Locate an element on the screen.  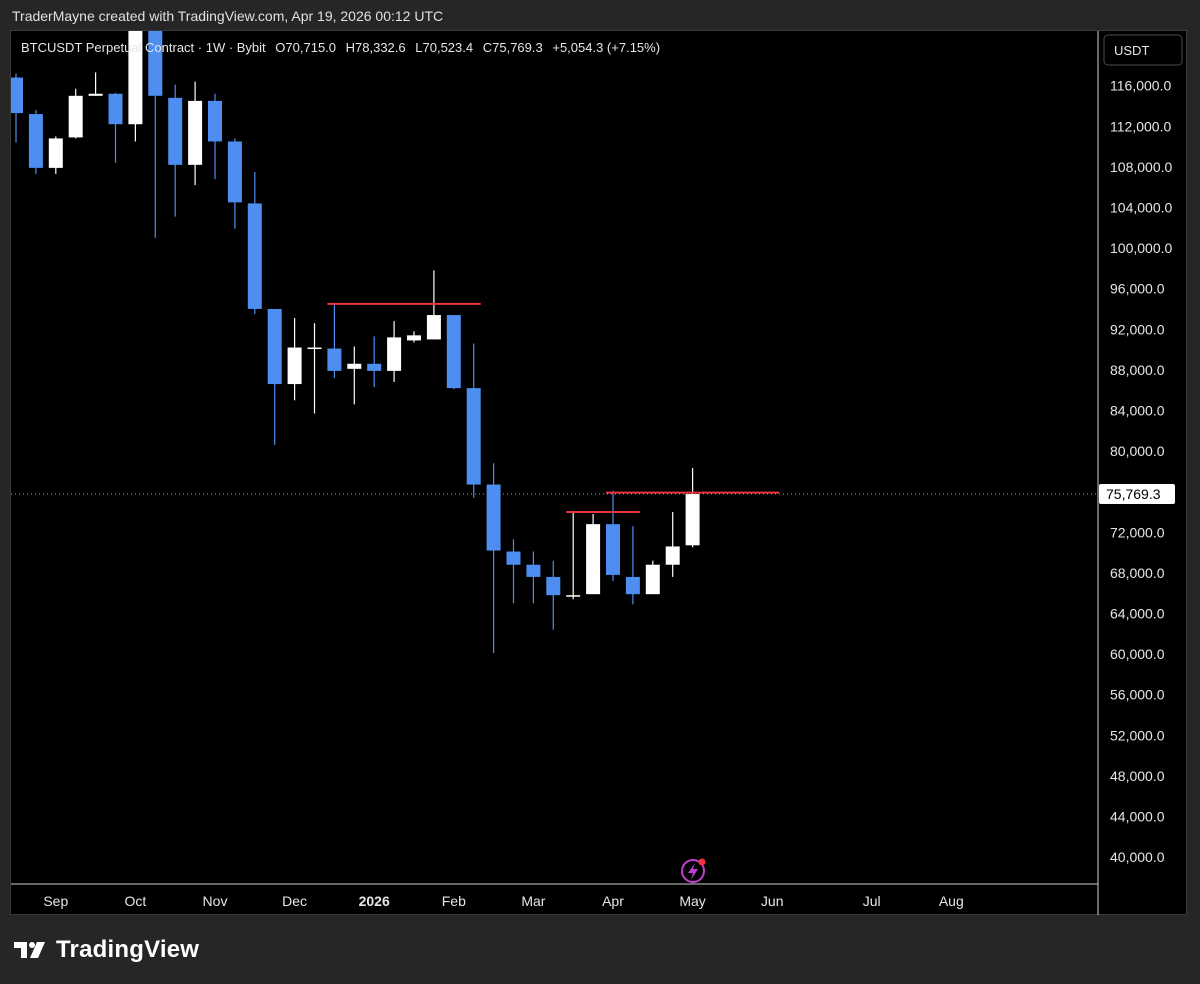
currency-selector is located at coordinates (1143, 50).